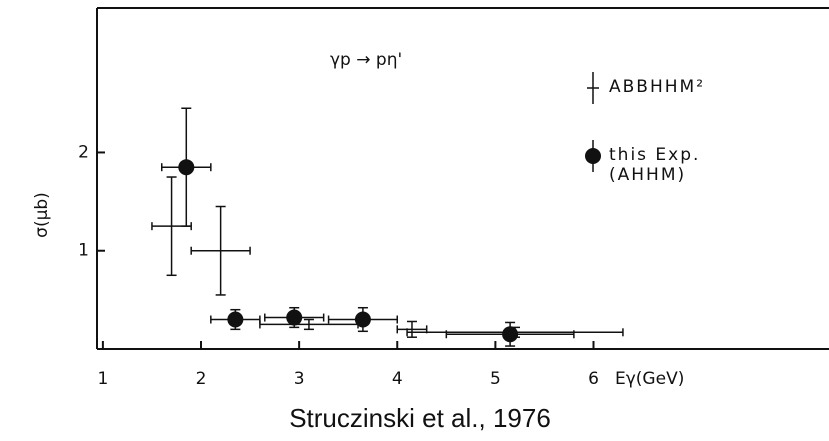  I want to click on x-tick-label: 5, so click(495, 379).